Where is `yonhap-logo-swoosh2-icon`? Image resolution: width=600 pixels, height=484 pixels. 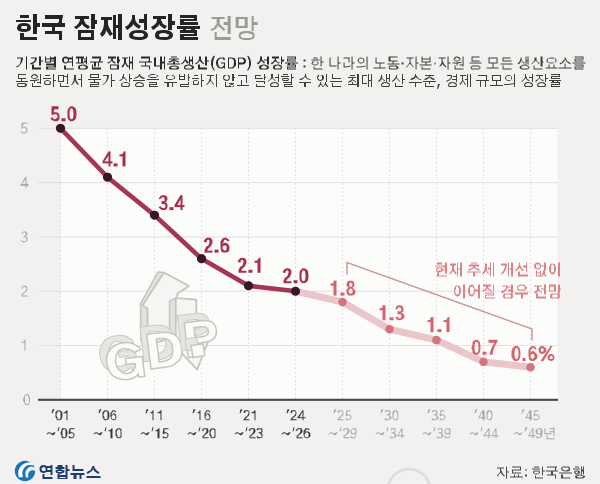 yonhap-logo-swoosh2-icon is located at coordinates (30, 472).